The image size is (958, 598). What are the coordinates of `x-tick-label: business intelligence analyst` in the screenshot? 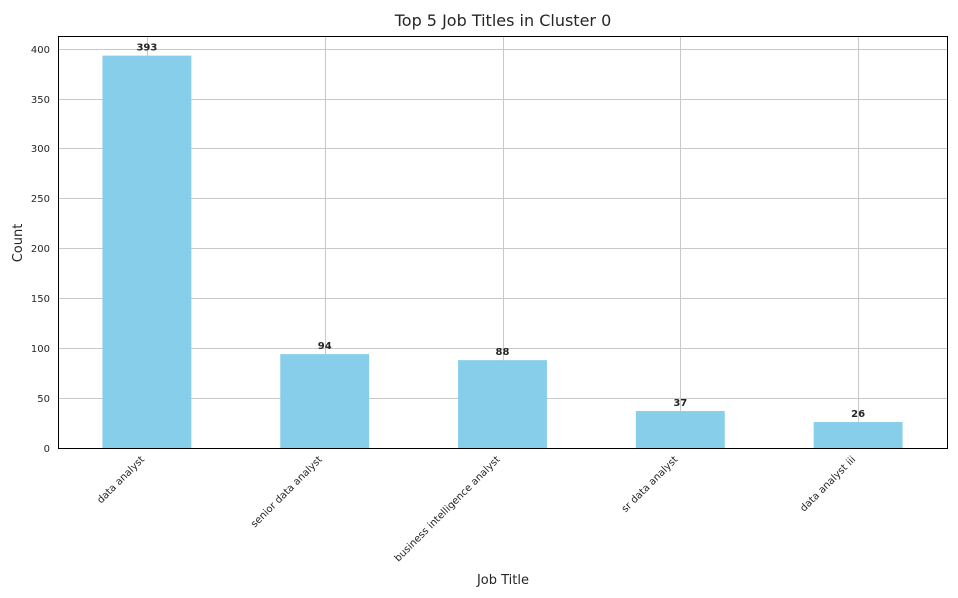 It's located at (448, 509).